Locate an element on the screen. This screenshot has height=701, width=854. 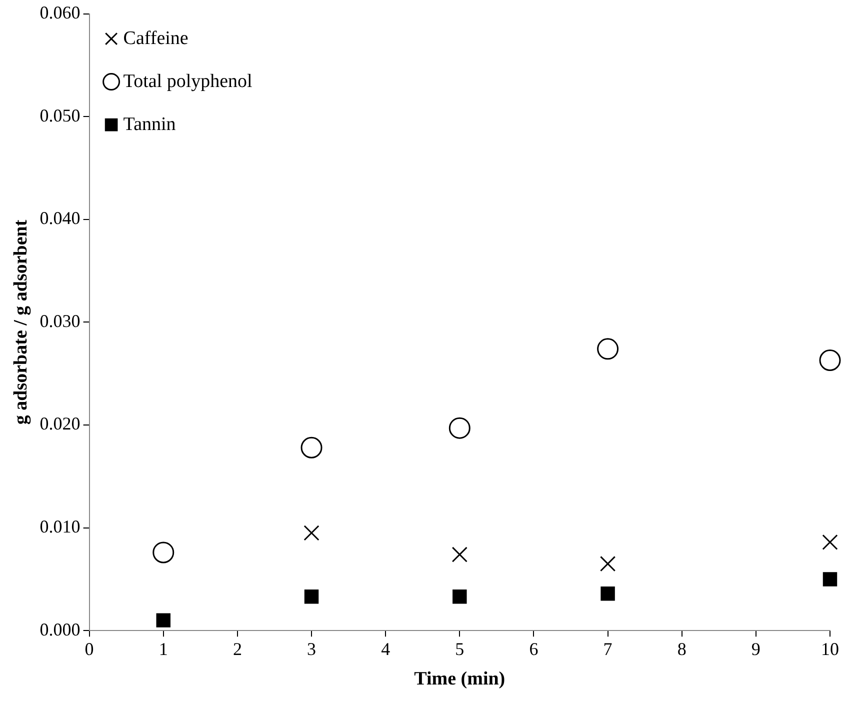
x-tick-label: 1 is located at coordinates (163, 649).